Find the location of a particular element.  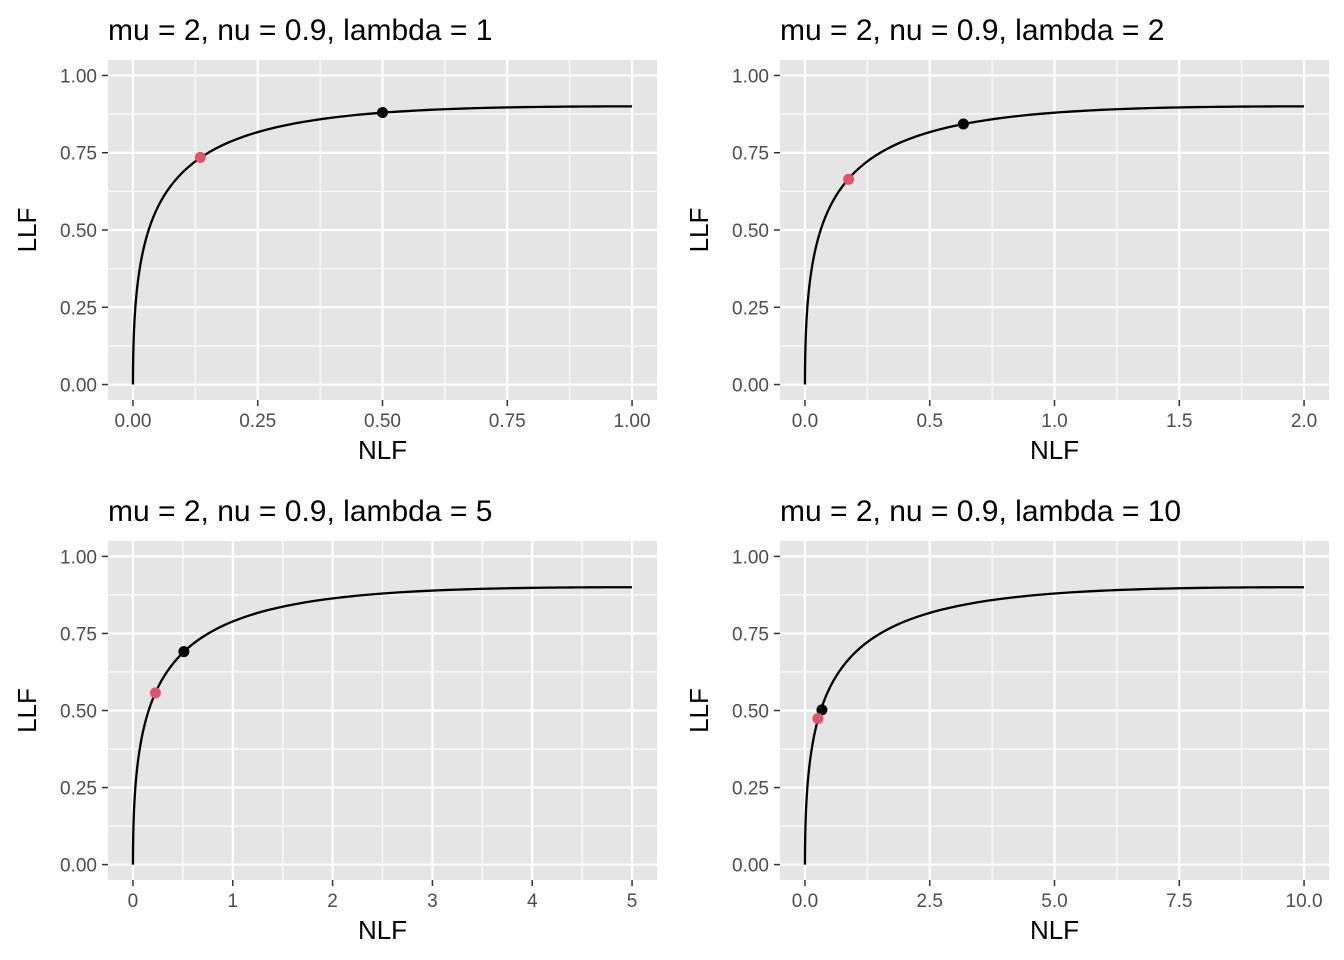

x-tick-label: 0.00 is located at coordinates (132, 421).